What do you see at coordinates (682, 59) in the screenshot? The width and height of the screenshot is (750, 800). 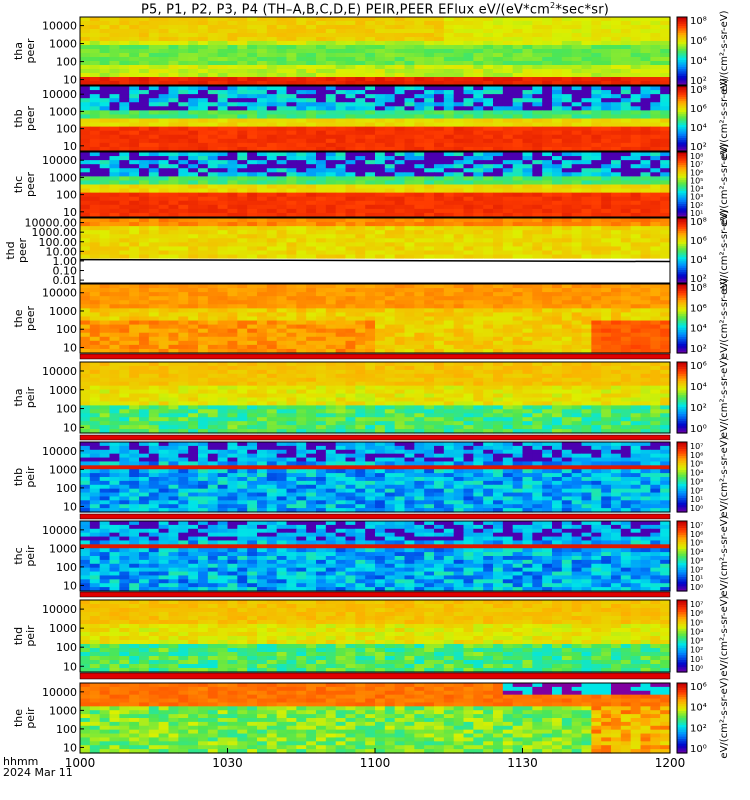 I see `colorbar-segment` at bounding box center [682, 59].